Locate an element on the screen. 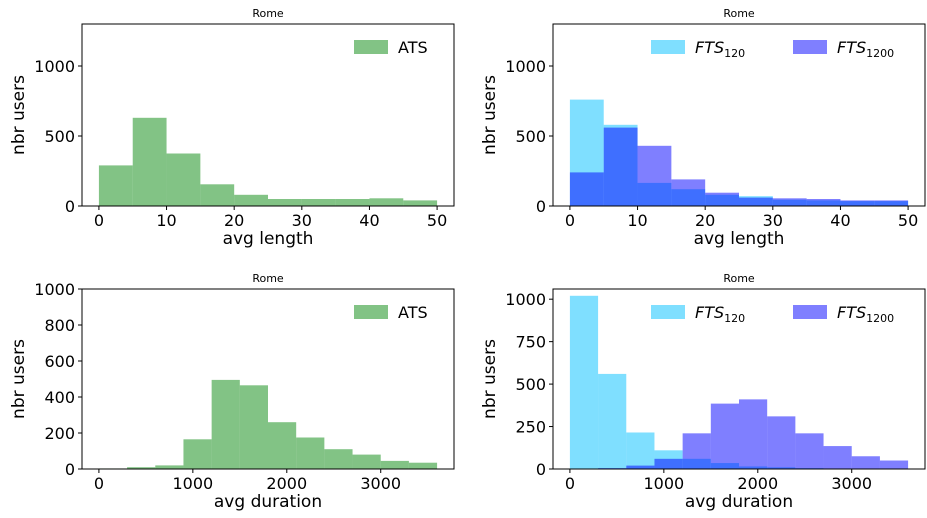  y-tick-label: 750 is located at coordinates (530, 342).